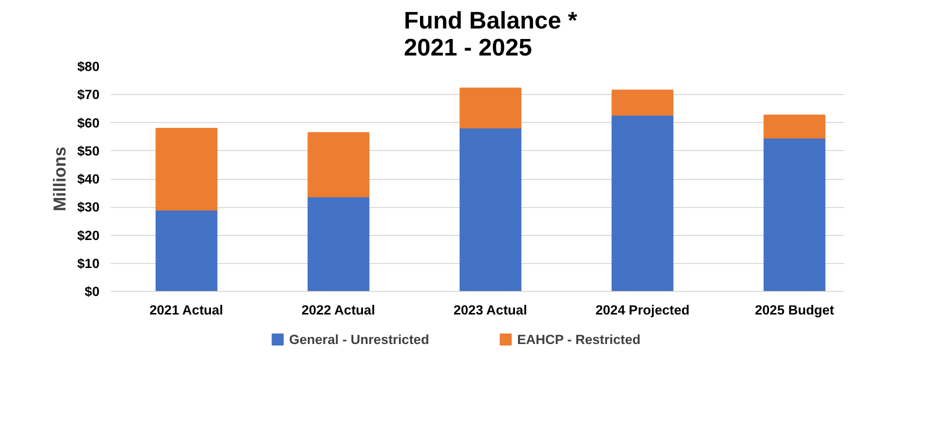 The image size is (932, 423). Describe the element at coordinates (794, 310) in the screenshot. I see `x-tick-label: 2025 Budget` at that location.